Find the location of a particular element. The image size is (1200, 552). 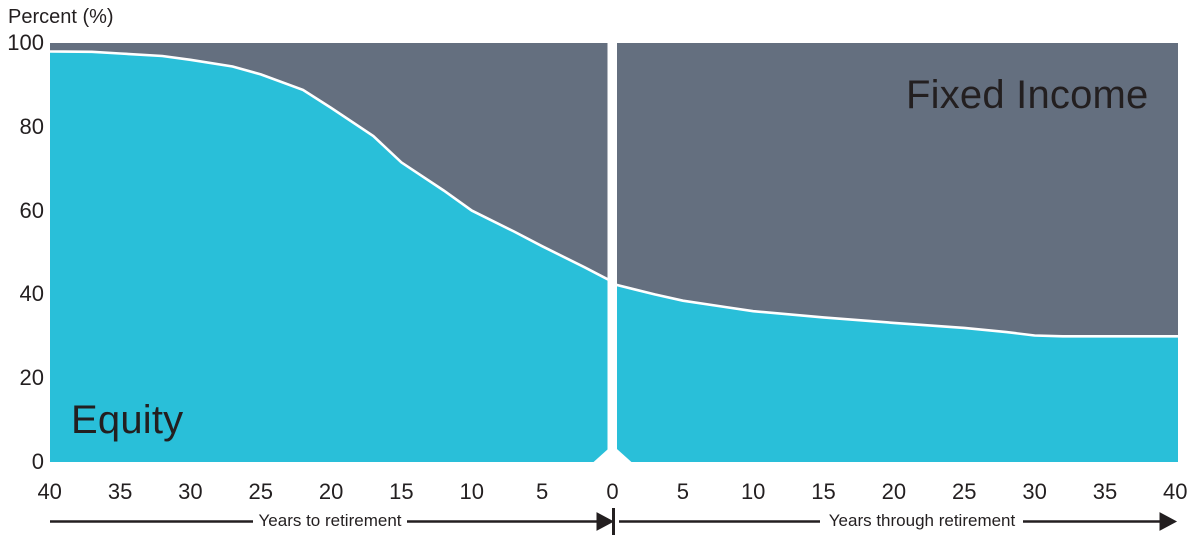

years-to-retirement-label: Years to retirement is located at coordinates (330, 520).